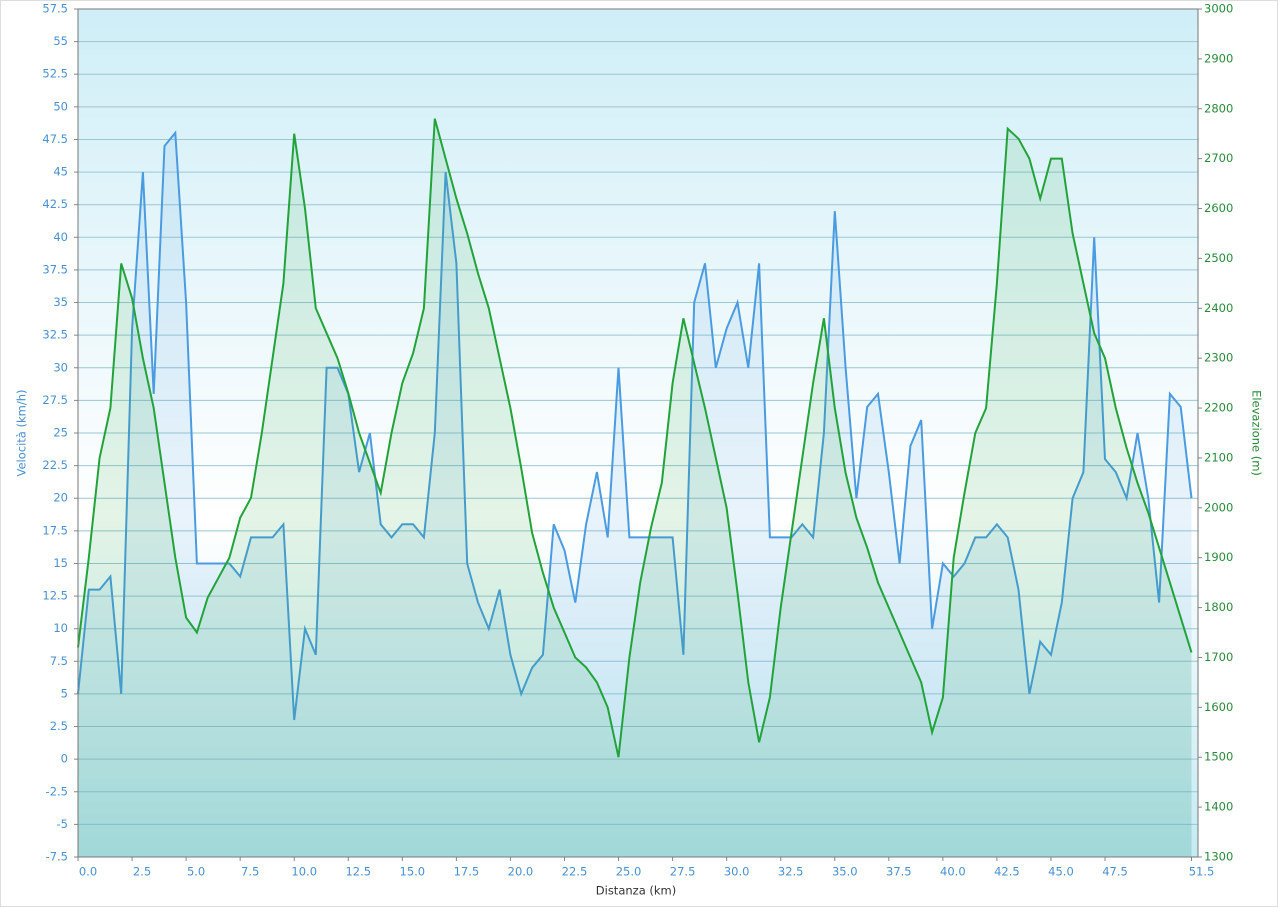  Describe the element at coordinates (55, 465) in the screenshot. I see `y-tick-label: 22.5` at that location.